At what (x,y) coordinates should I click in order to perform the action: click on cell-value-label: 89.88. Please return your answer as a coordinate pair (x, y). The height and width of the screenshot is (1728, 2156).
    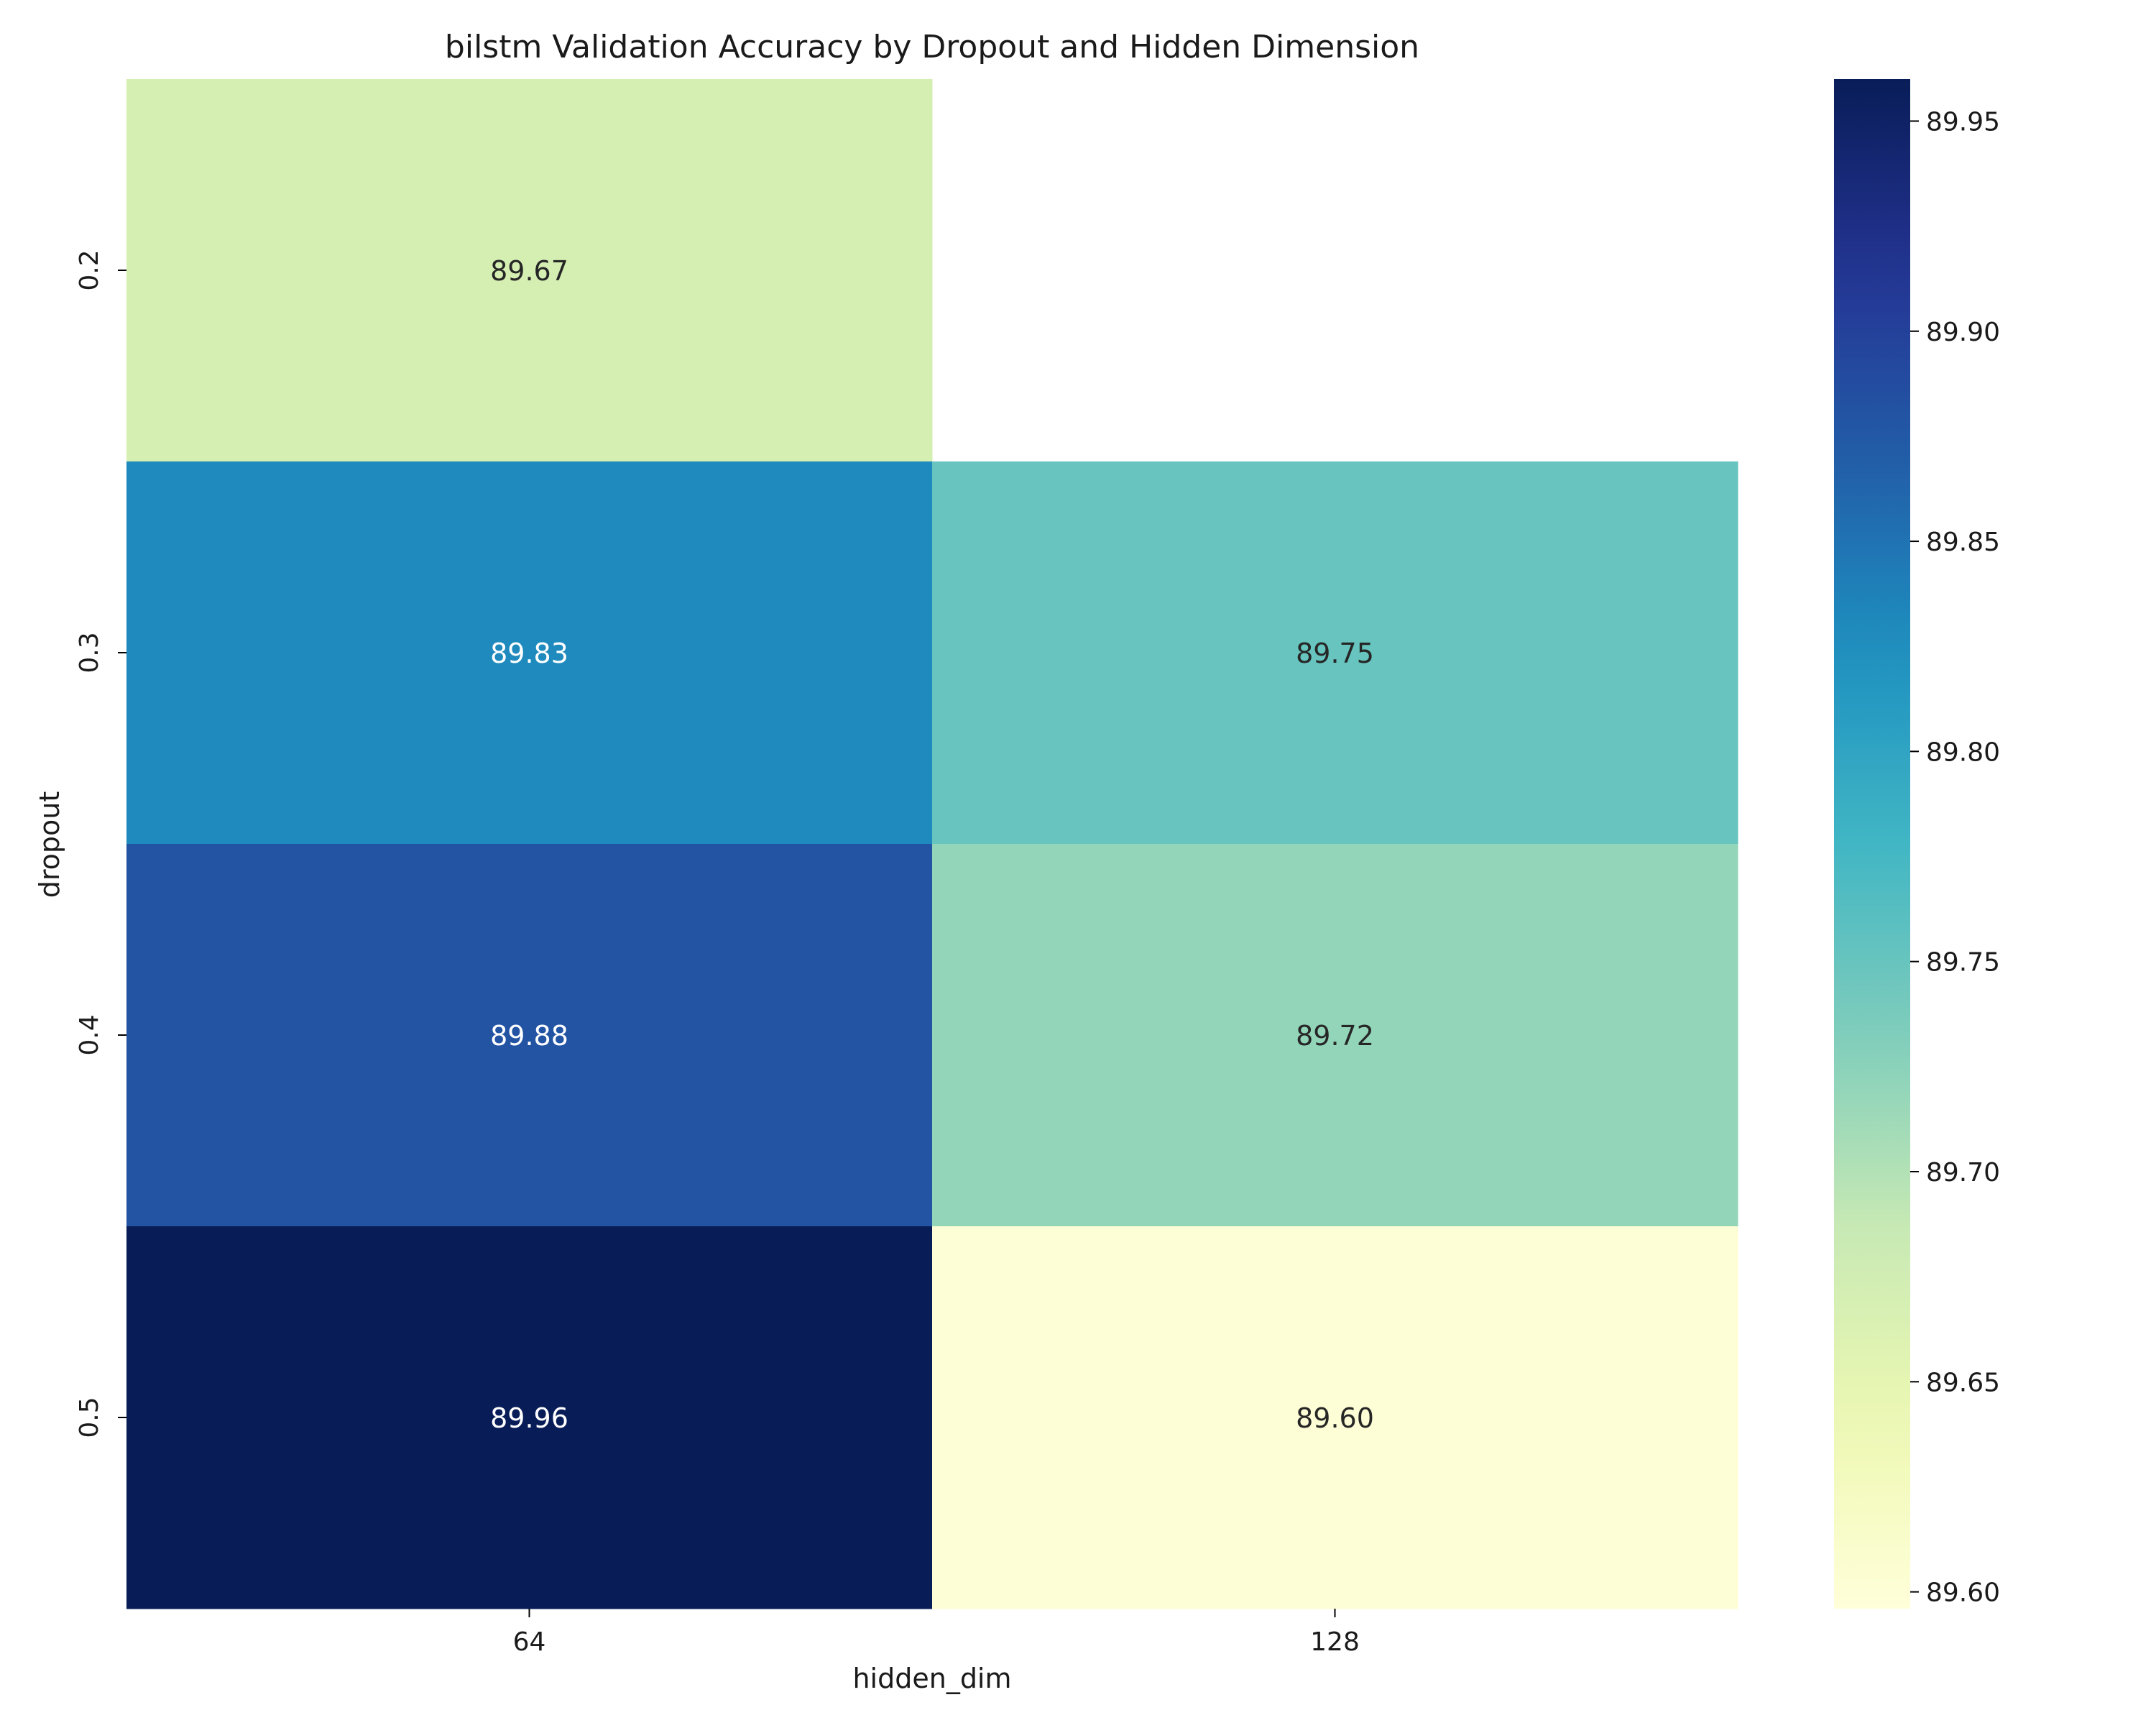
    Looking at the image, I should click on (529, 1036).